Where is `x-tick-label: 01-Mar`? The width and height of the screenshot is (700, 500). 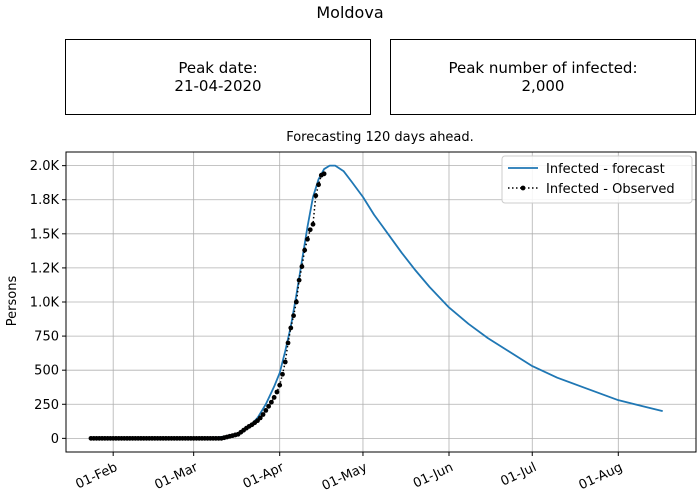
x-tick-label: 01-Mar is located at coordinates (177, 476).